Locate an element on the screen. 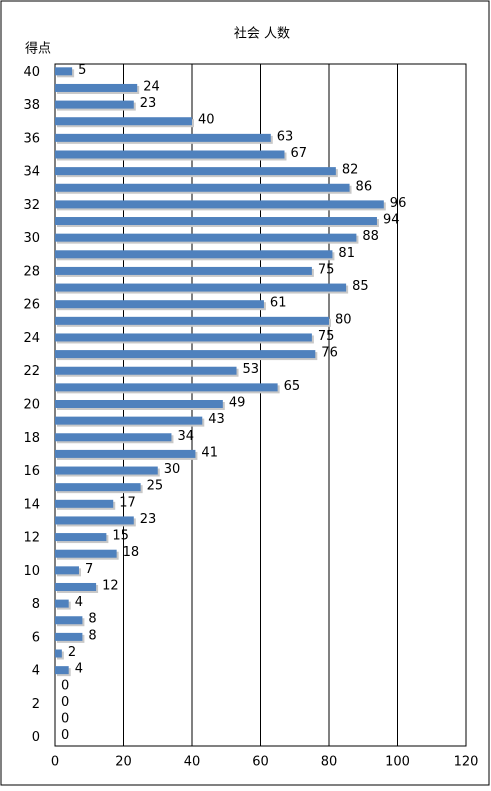  y-tick-label: 22 is located at coordinates (31, 371).